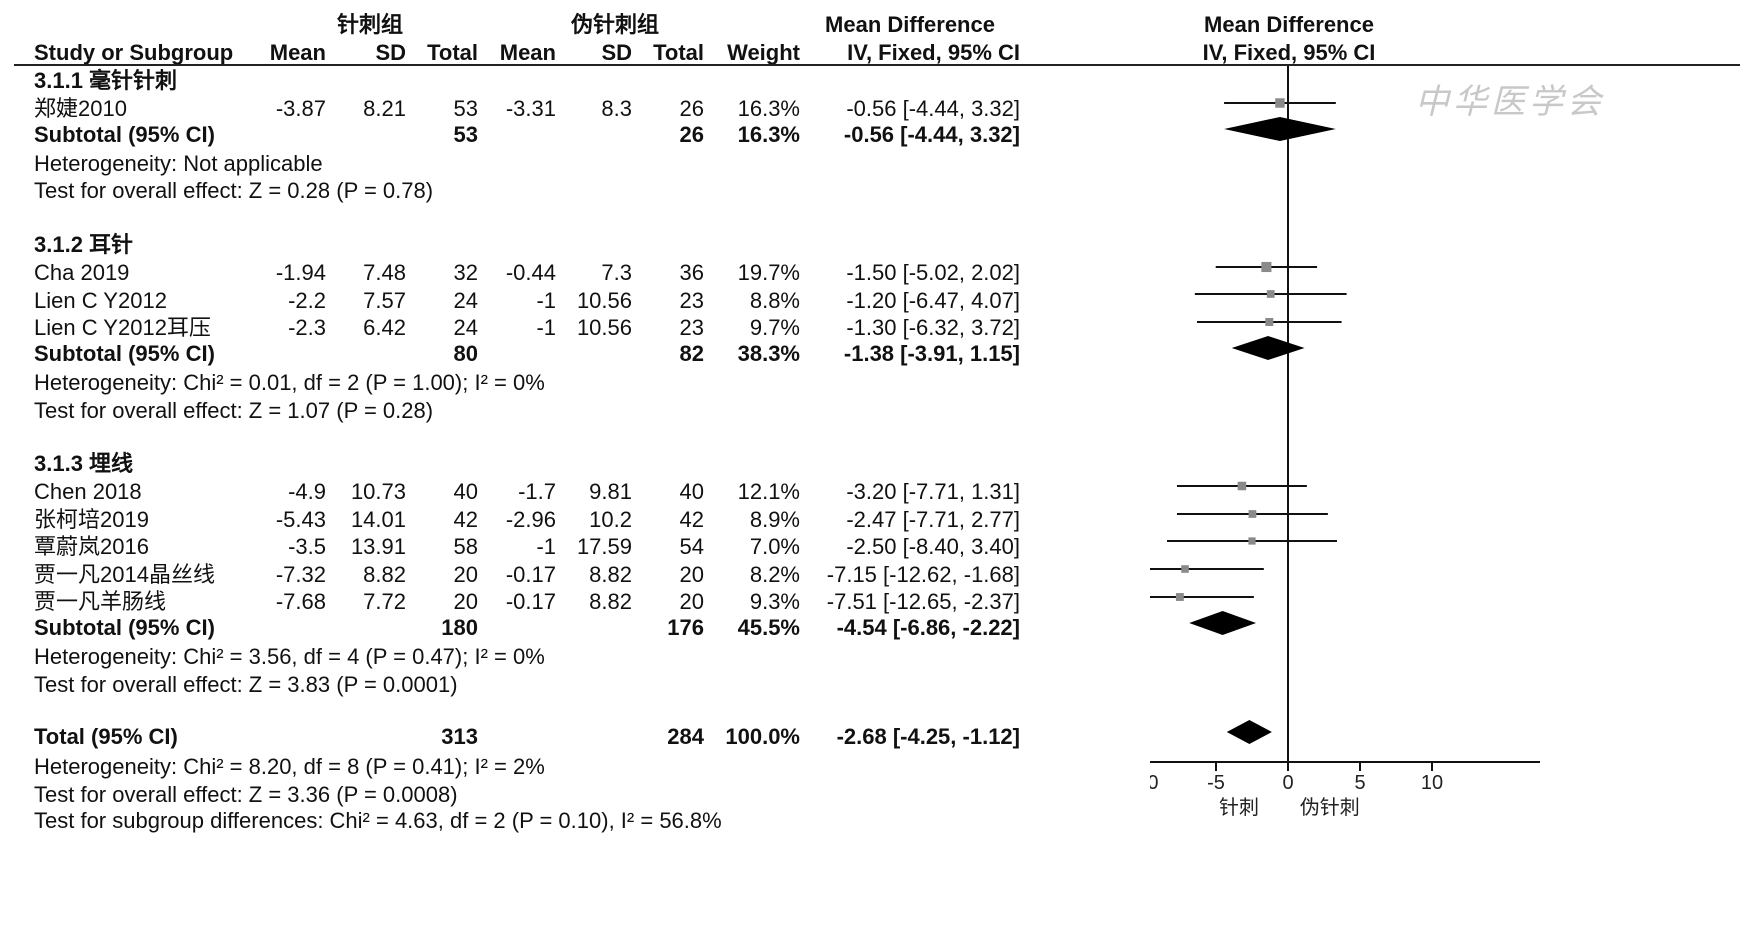 This screenshot has height=936, width=1742. What do you see at coordinates (763, 52) in the screenshot?
I see `header-weight: Weight` at bounding box center [763, 52].